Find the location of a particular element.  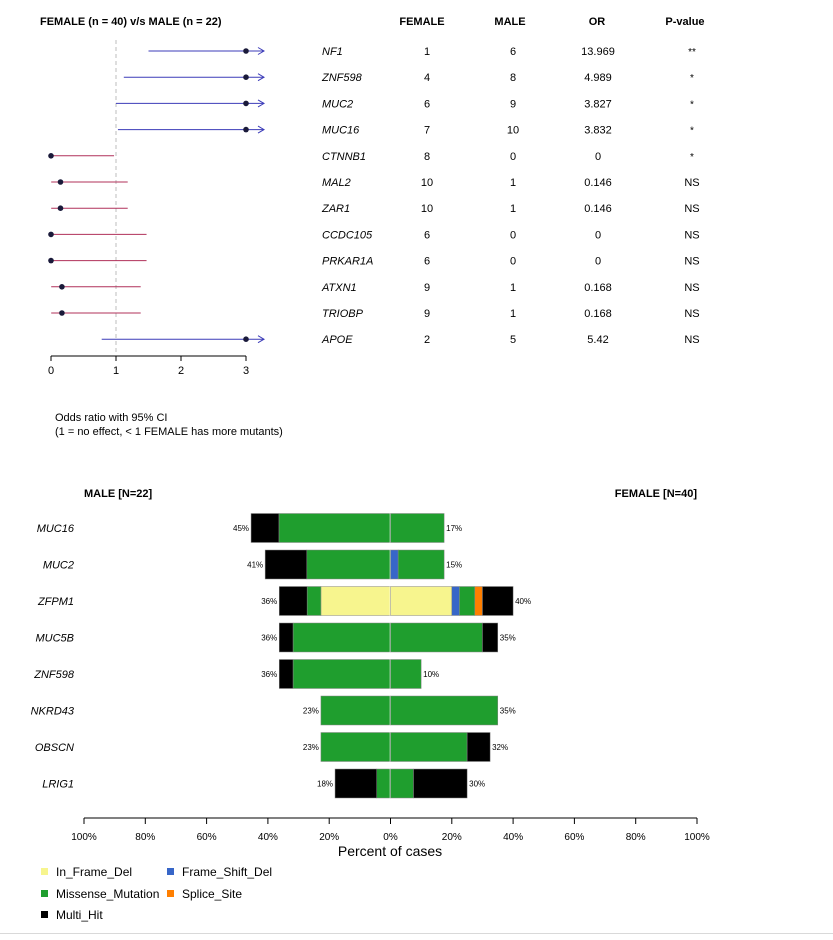

male-bar-in_frame_del is located at coordinates (355, 601).